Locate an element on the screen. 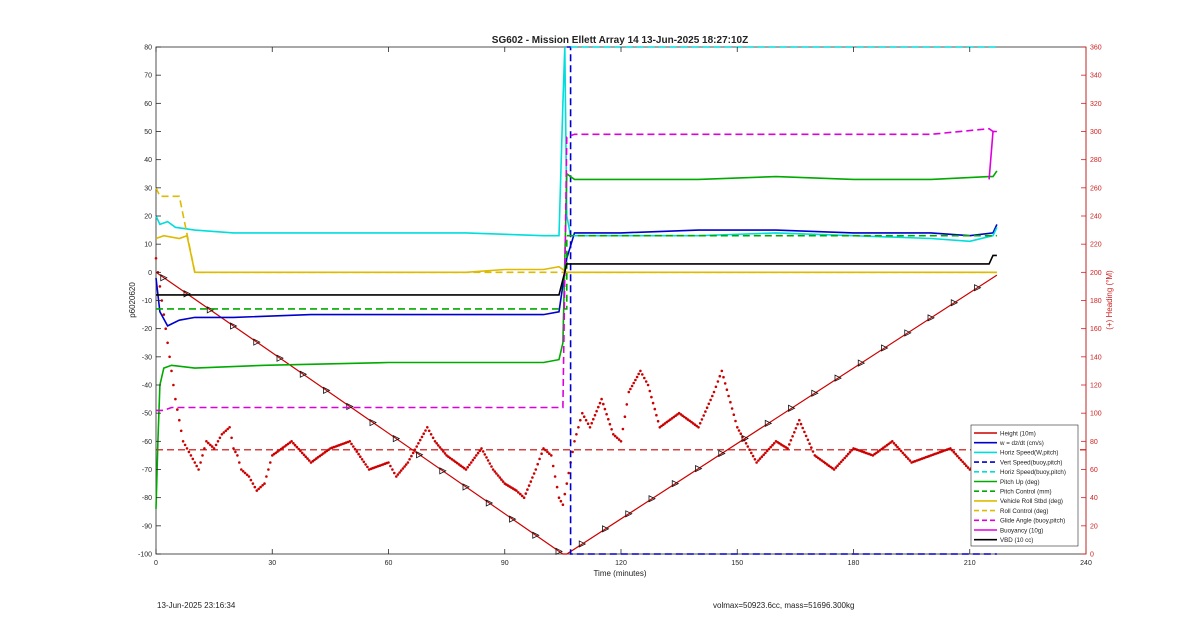  y-tick-label: -40 is located at coordinates (147, 386).